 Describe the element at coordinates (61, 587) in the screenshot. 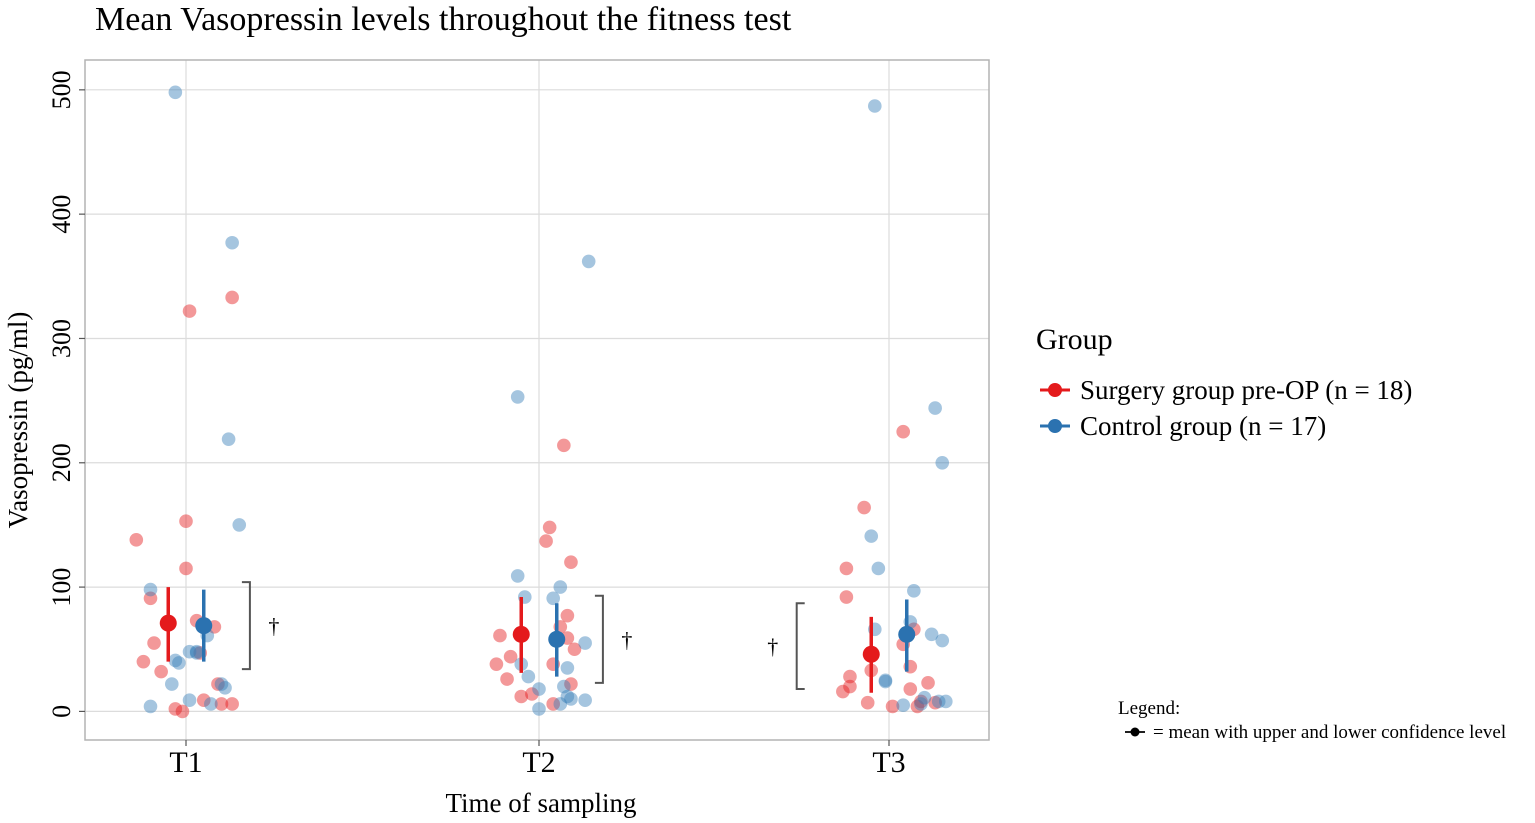

I see `y-tick-label: 100` at that location.